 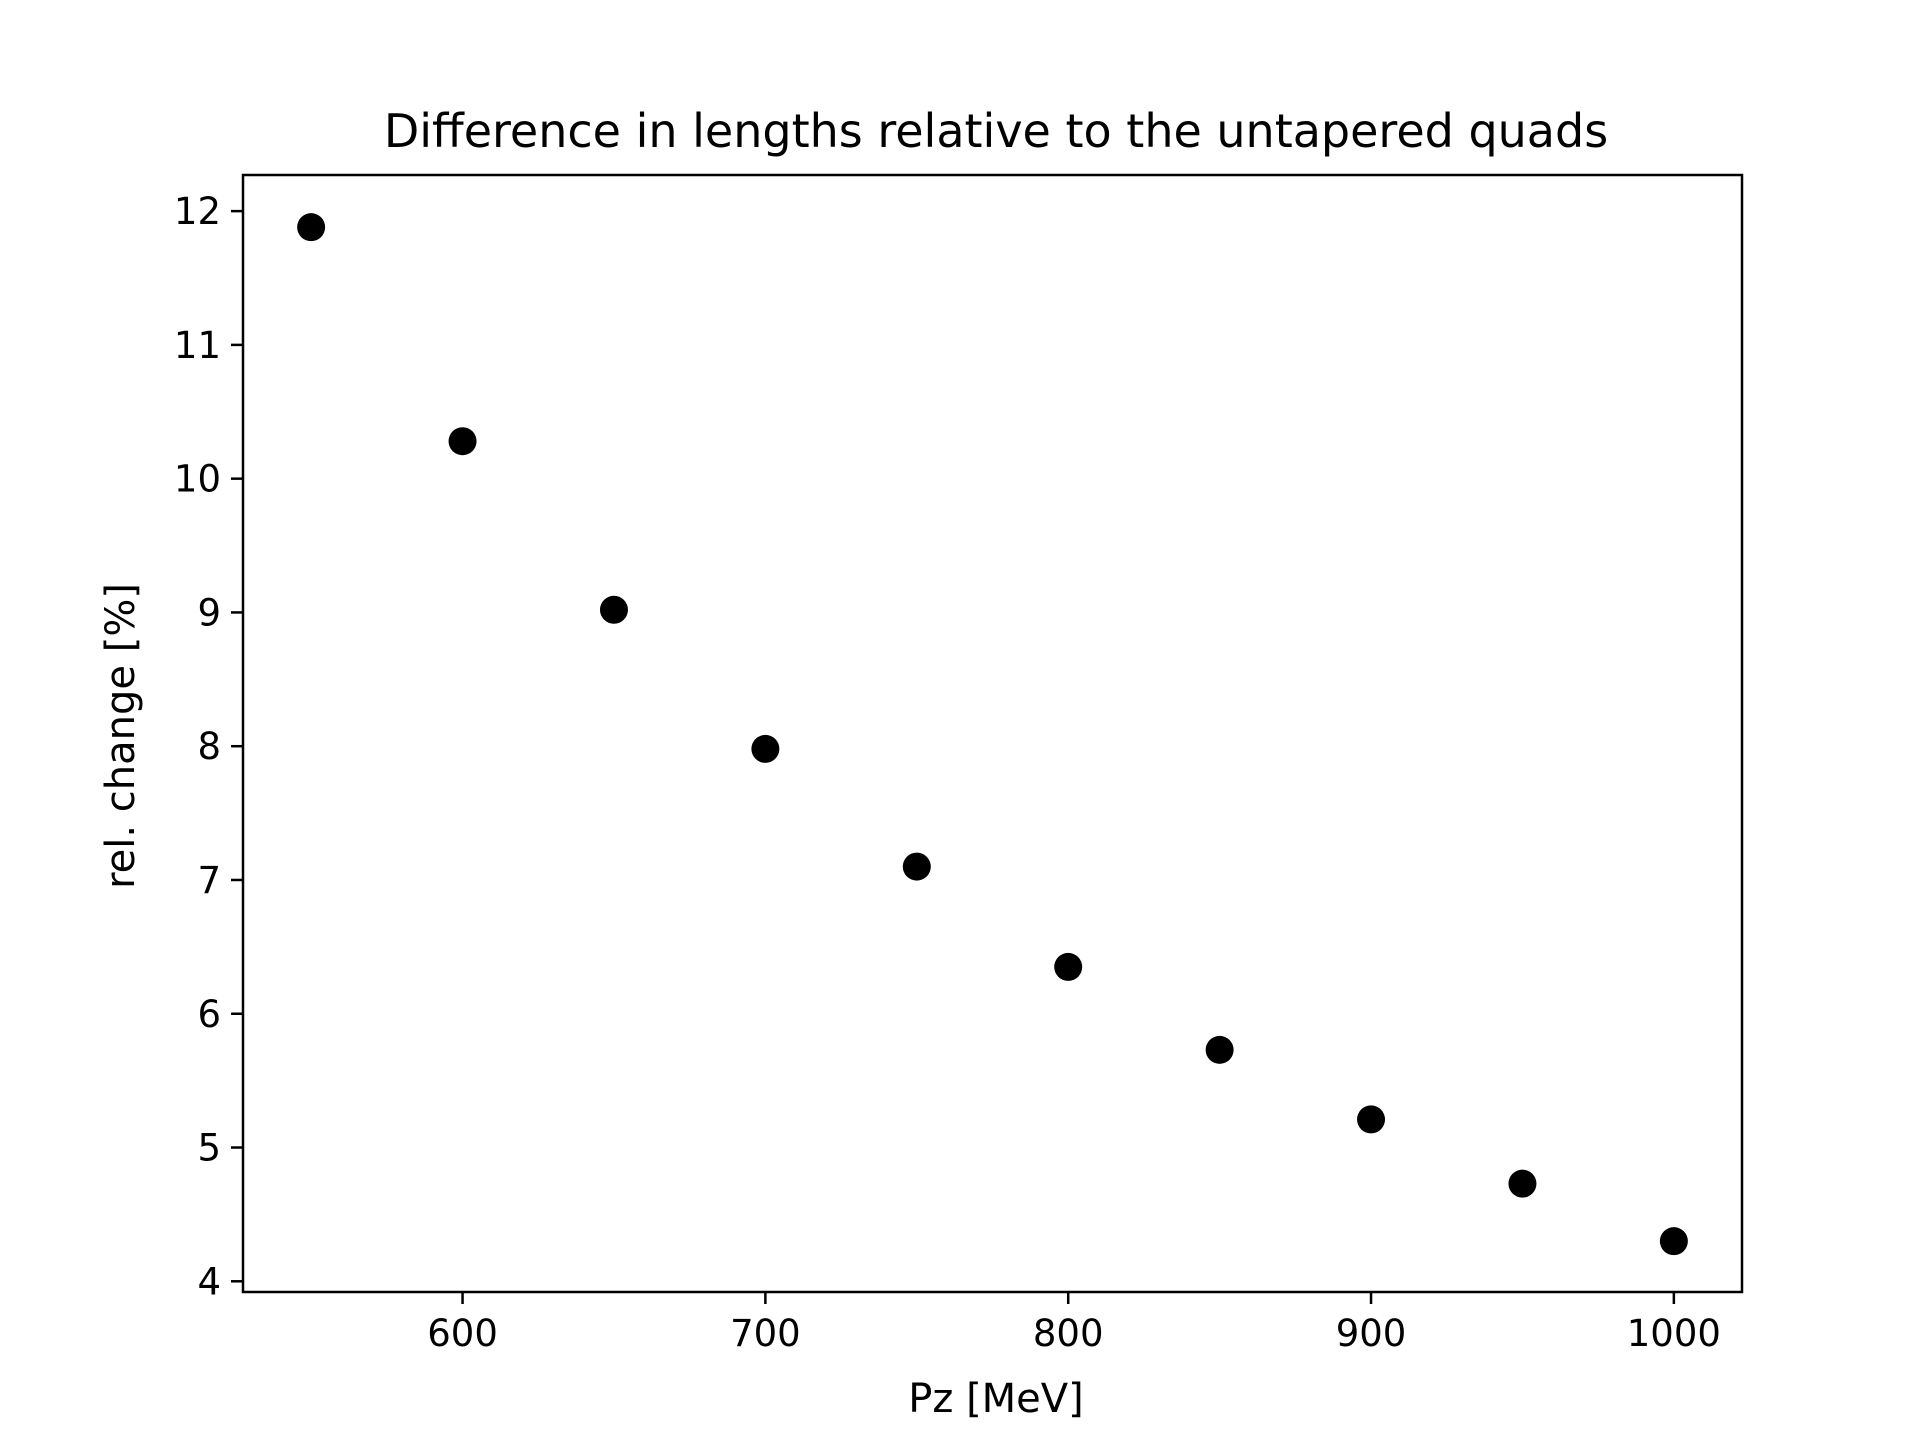 What do you see at coordinates (996, 1399) in the screenshot?
I see `x-axis-label: Pz [MeV]` at bounding box center [996, 1399].